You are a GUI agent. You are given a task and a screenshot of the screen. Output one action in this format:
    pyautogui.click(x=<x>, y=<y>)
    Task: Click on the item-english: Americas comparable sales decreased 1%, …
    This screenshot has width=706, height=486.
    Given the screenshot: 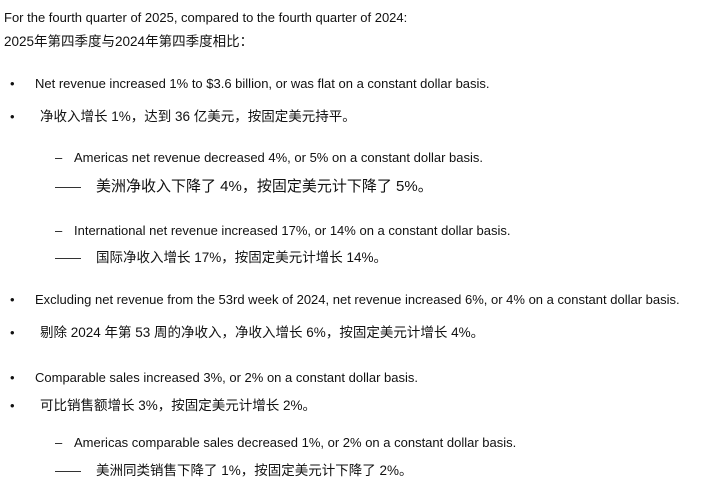 What is the action you would take?
    pyautogui.click(x=295, y=442)
    